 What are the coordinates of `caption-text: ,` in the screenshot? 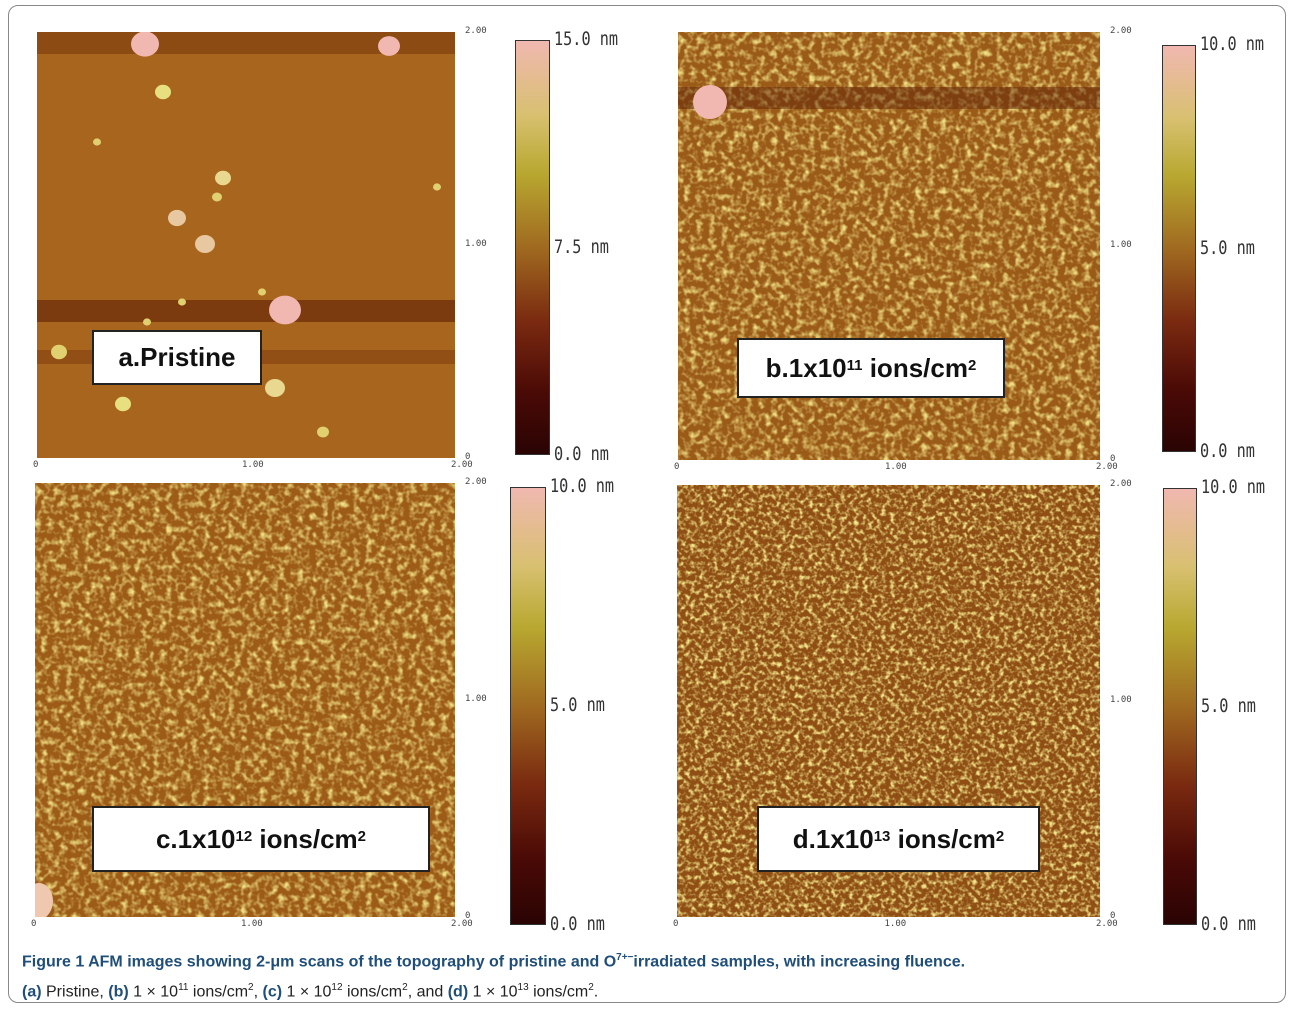 It's located at (258, 992).